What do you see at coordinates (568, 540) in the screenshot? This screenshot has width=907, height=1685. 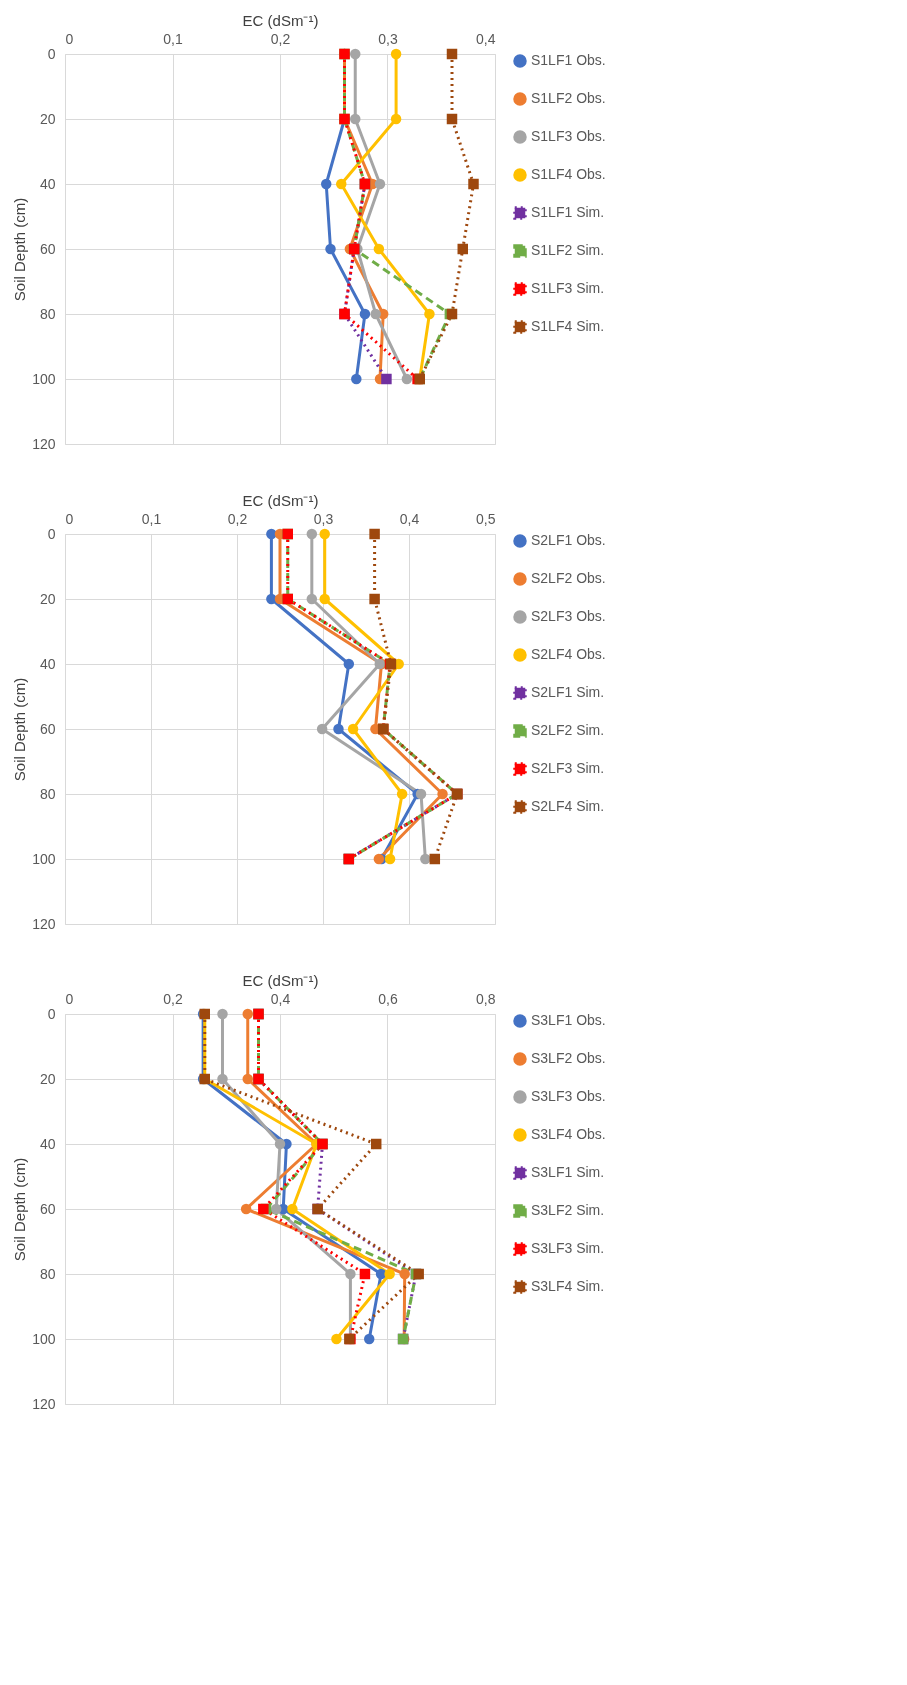 I see `legend-label: S2LF1 Obs.` at bounding box center [568, 540].